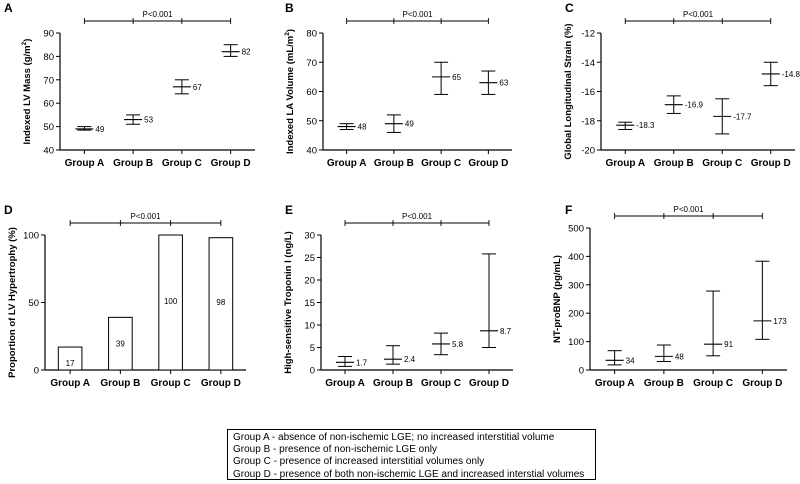 The image size is (800, 484). I want to click on value-label: 1.7, so click(362, 362).